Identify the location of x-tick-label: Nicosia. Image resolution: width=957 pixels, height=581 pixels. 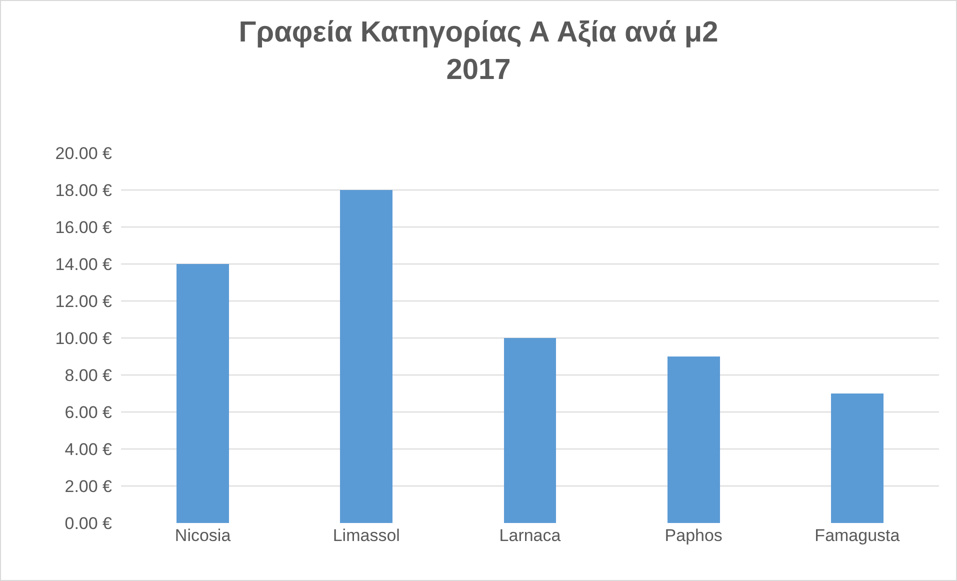
(203, 535).